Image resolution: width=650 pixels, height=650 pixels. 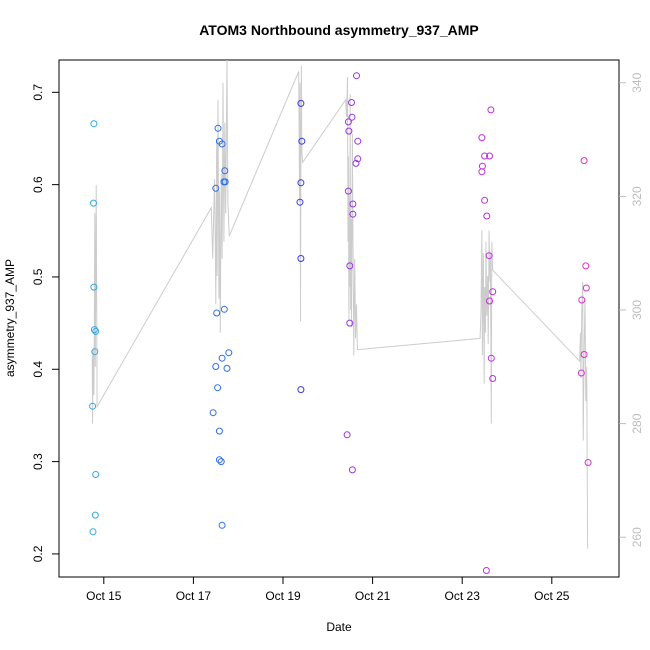 I want to click on y2-tick-label-0: 260, so click(x=637, y=537).